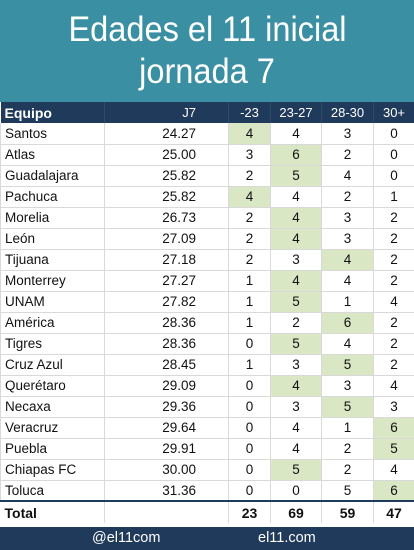 The height and width of the screenshot is (550, 414). What do you see at coordinates (52, 176) in the screenshot?
I see `team-name: Guadalajara` at bounding box center [52, 176].